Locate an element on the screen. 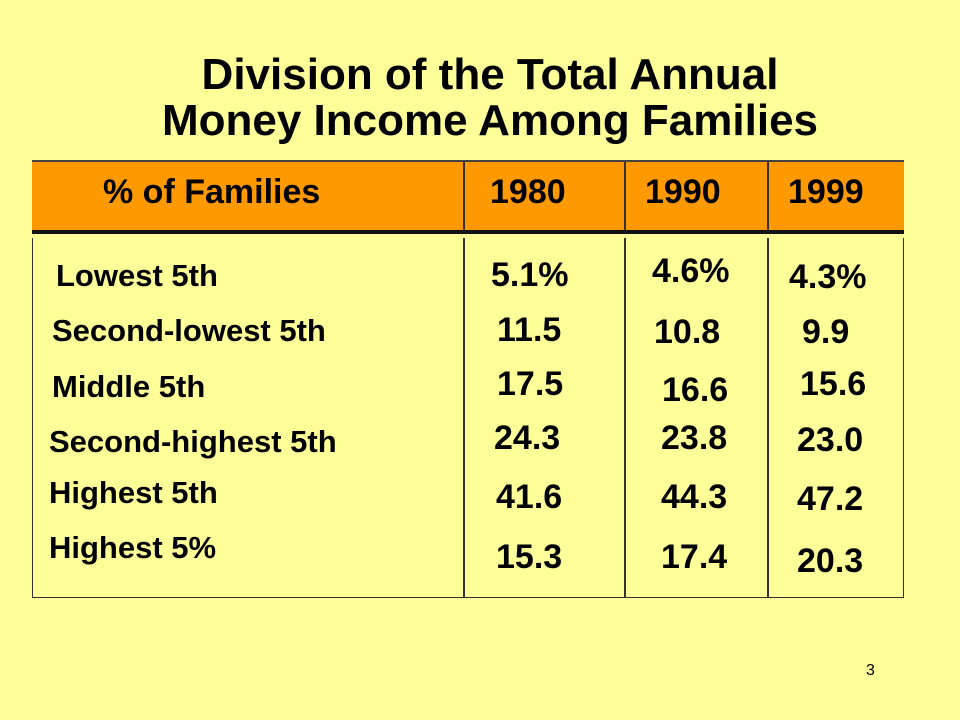 This screenshot has width=960, height=720. header-label: % of Families is located at coordinates (212, 192).